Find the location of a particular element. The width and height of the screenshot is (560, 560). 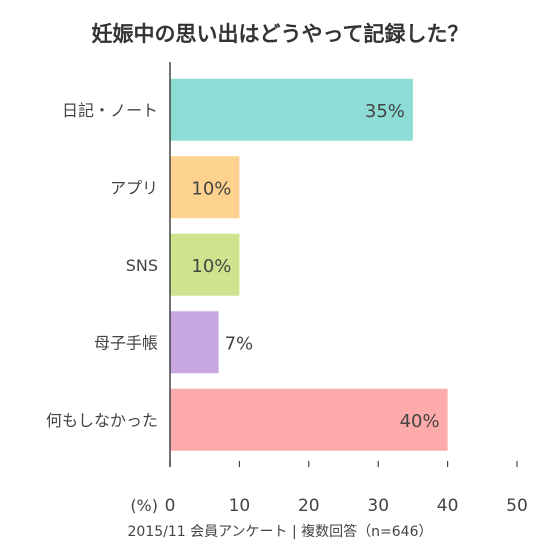

chart-title: 妊娠中の思い出はどうやって記録した？ is located at coordinates (280, 34).